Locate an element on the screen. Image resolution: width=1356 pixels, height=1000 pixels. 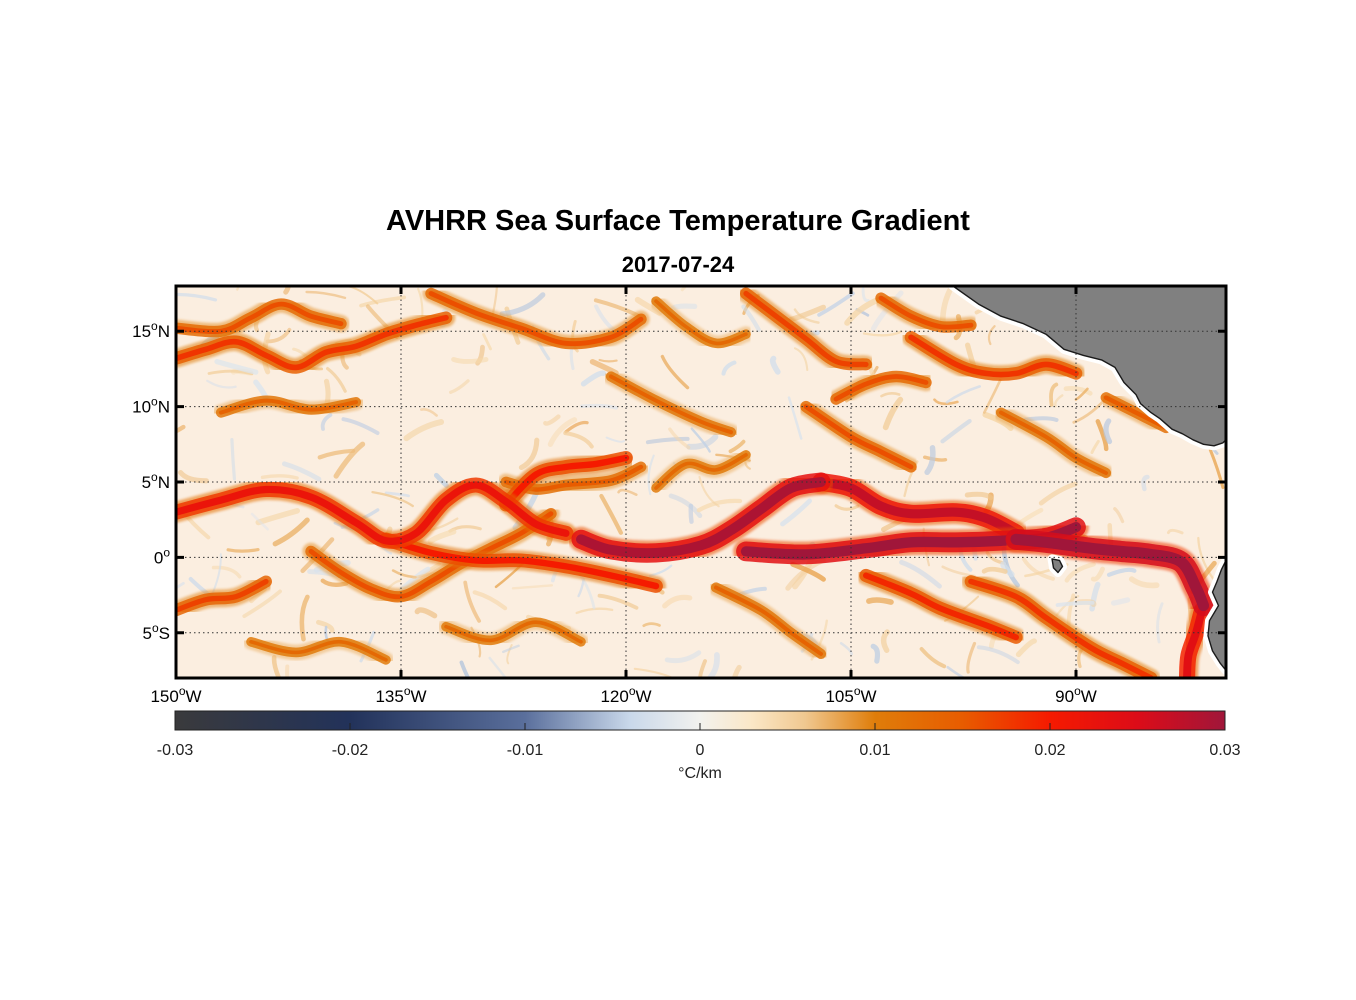
lat-label: 0o is located at coordinates (162, 556).